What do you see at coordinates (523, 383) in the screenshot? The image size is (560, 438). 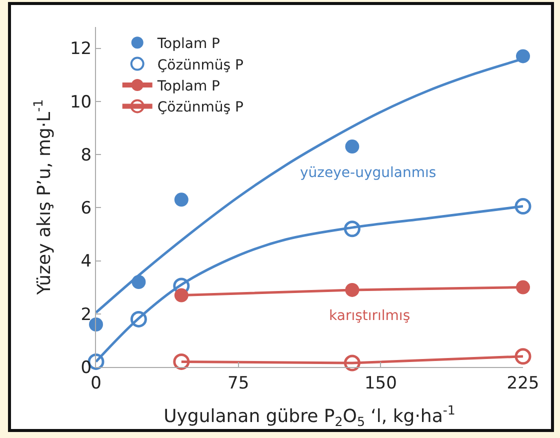 I see `x-tick-label: 225` at bounding box center [523, 383].